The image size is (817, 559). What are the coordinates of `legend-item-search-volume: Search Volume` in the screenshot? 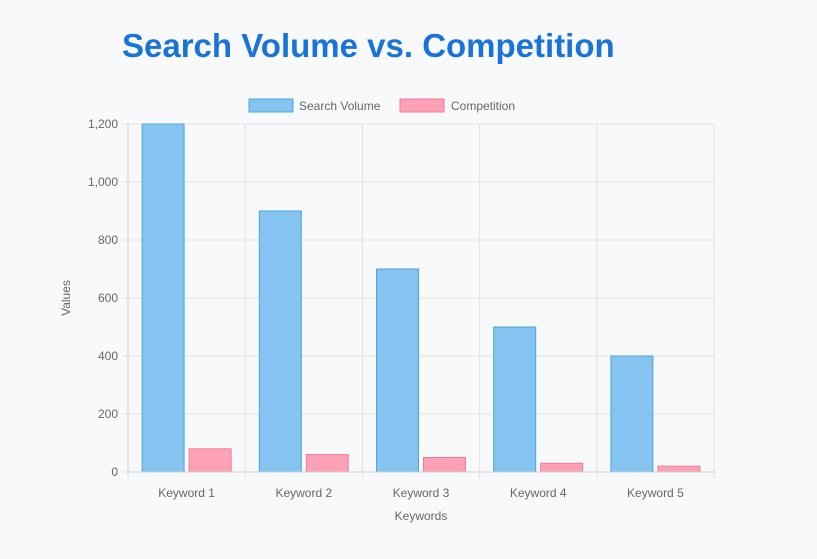 It's located at (314, 105).